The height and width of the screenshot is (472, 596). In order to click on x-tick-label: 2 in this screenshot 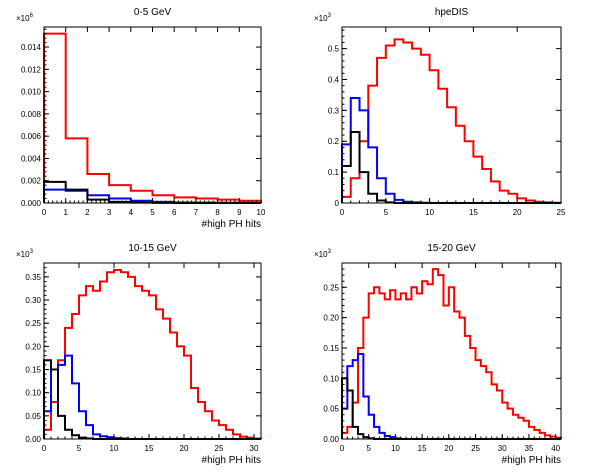, I will do `click(87, 212)`.